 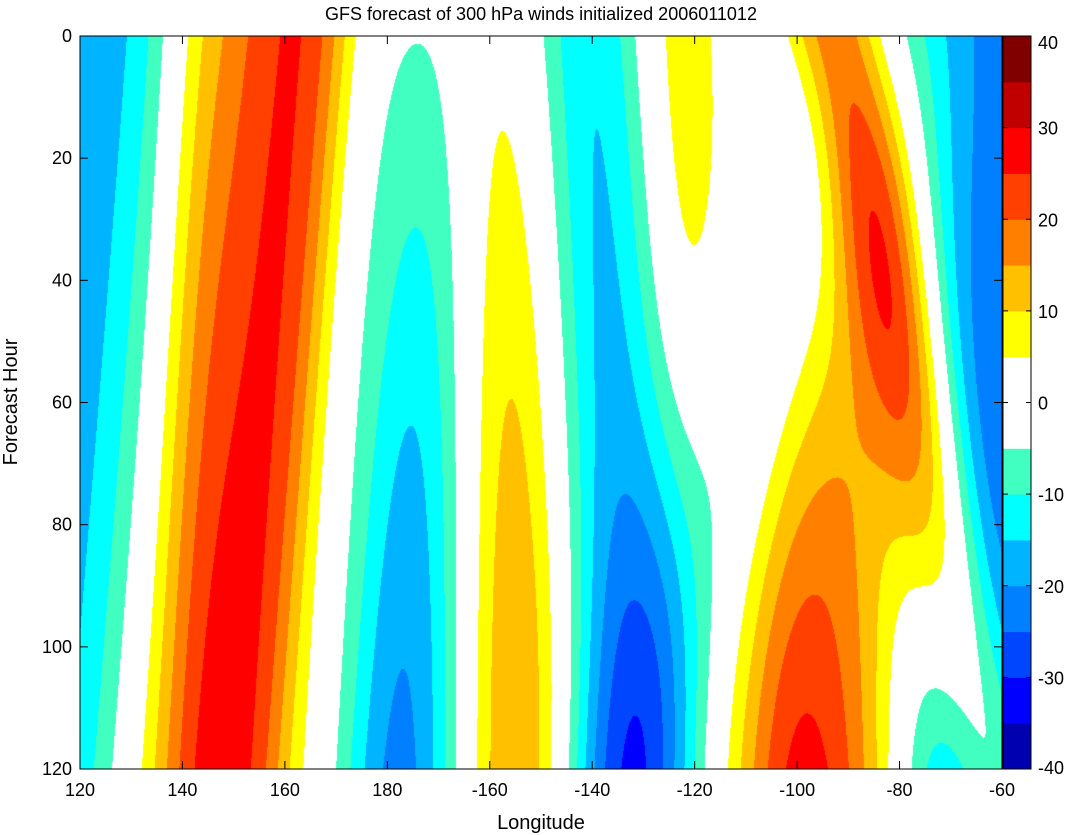 What do you see at coordinates (57, 647) in the screenshot?
I see `y-tick-label: 100` at bounding box center [57, 647].